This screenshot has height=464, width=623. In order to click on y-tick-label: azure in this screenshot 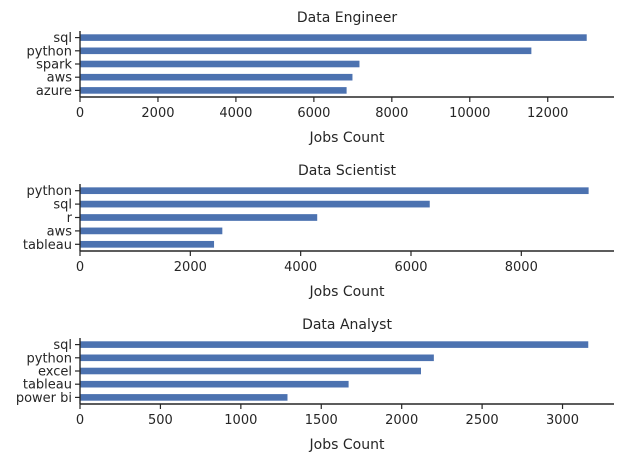, I will do `click(54, 91)`.